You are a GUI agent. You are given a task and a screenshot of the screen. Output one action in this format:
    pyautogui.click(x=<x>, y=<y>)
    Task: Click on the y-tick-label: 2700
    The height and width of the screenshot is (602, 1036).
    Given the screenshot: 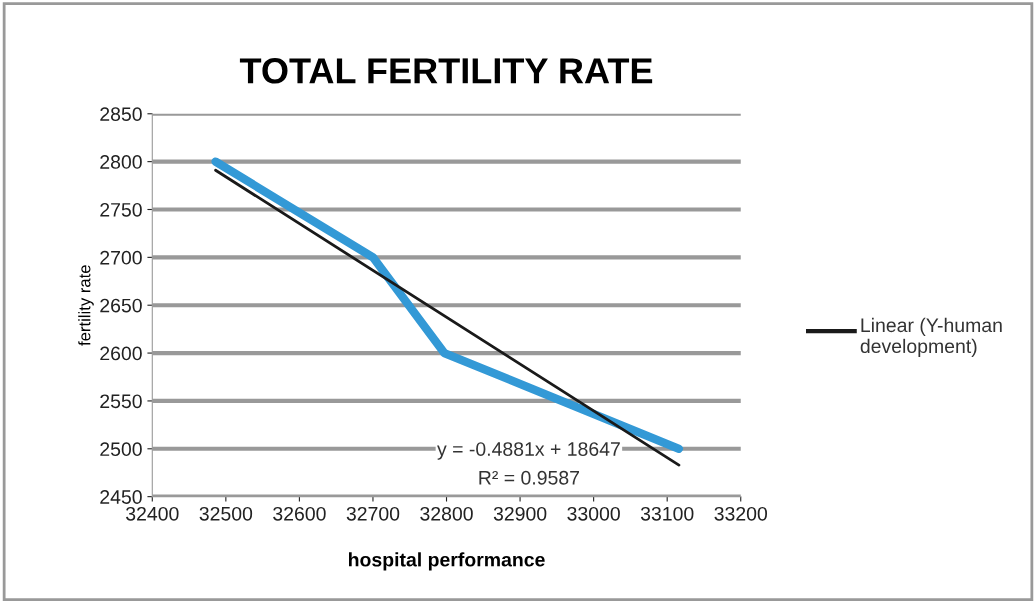 What is the action you would take?
    pyautogui.click(x=121, y=257)
    